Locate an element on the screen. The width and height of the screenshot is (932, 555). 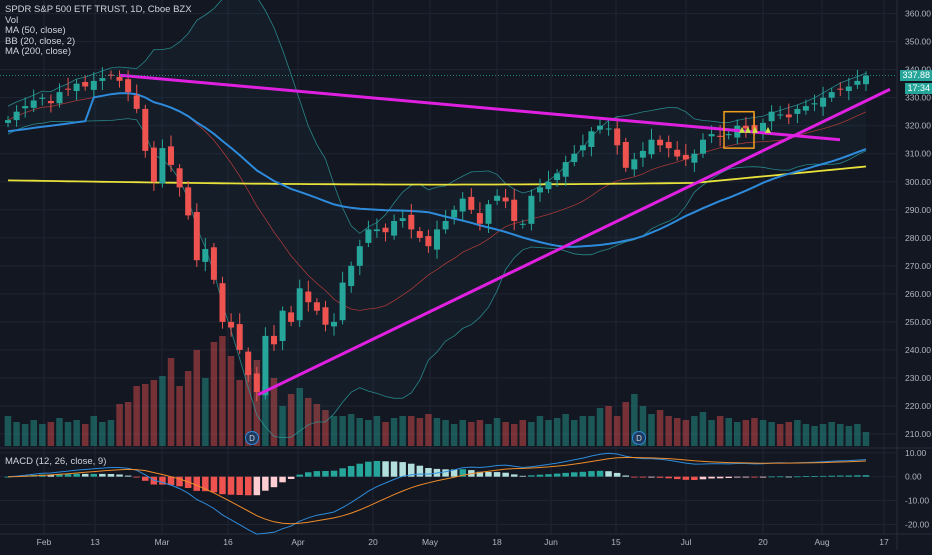
signal-arrow-icon is located at coordinates (748, 129).